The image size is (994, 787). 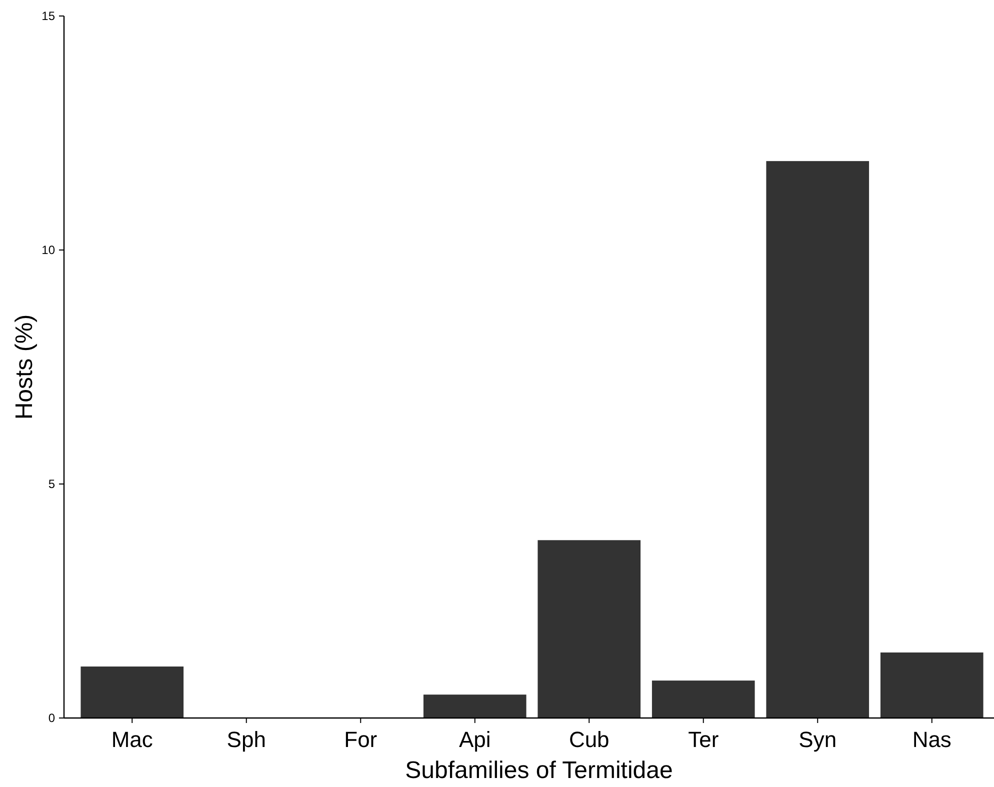 I want to click on x-tick-label: Api, so click(x=474, y=739).